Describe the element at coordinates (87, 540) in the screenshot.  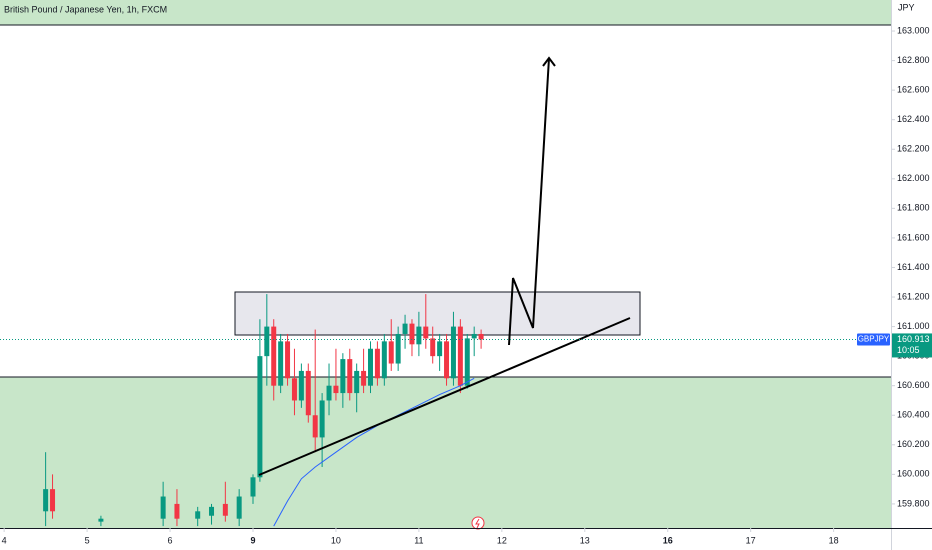
I see `x-tick-label: 5` at that location.